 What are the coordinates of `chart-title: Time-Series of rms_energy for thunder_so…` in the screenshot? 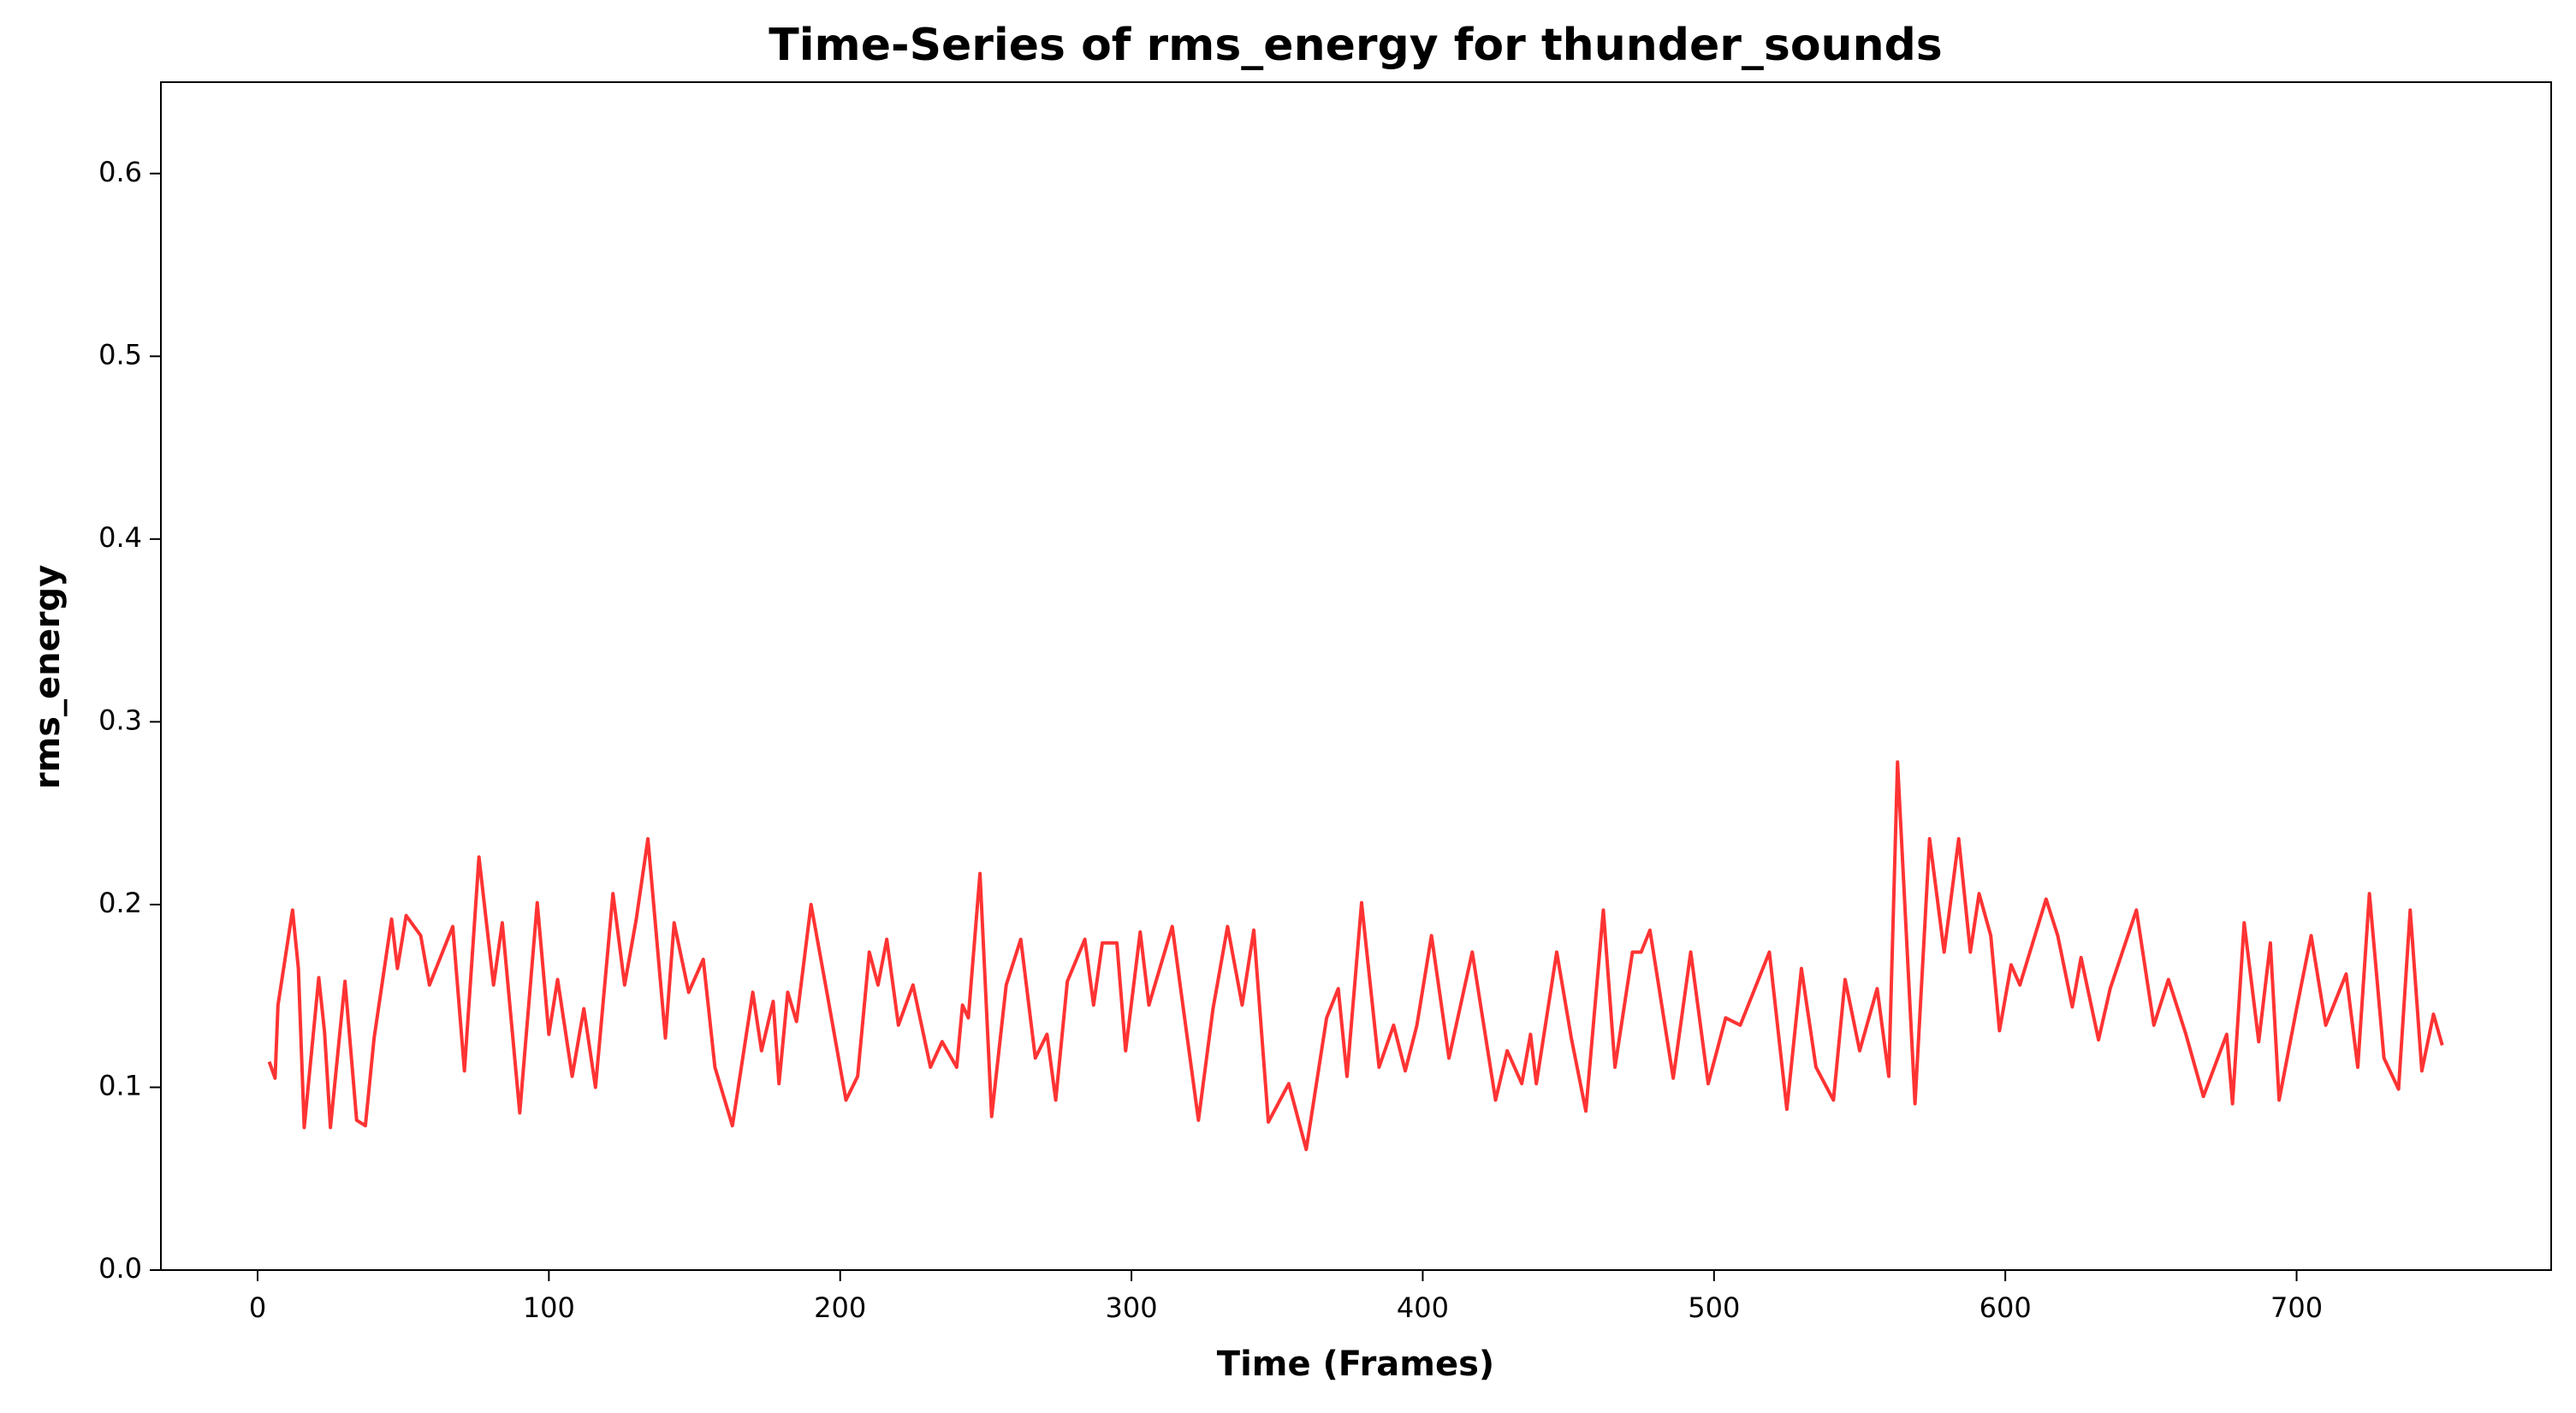 It's located at (1356, 45).